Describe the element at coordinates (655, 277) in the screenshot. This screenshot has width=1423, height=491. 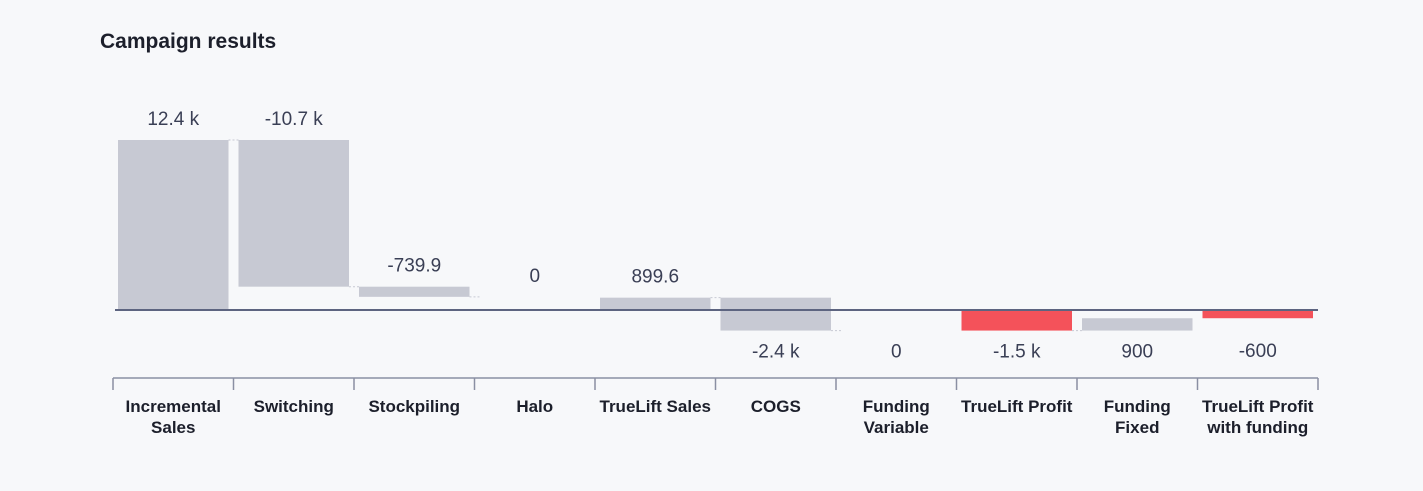
I see `value-label: 899.6` at that location.